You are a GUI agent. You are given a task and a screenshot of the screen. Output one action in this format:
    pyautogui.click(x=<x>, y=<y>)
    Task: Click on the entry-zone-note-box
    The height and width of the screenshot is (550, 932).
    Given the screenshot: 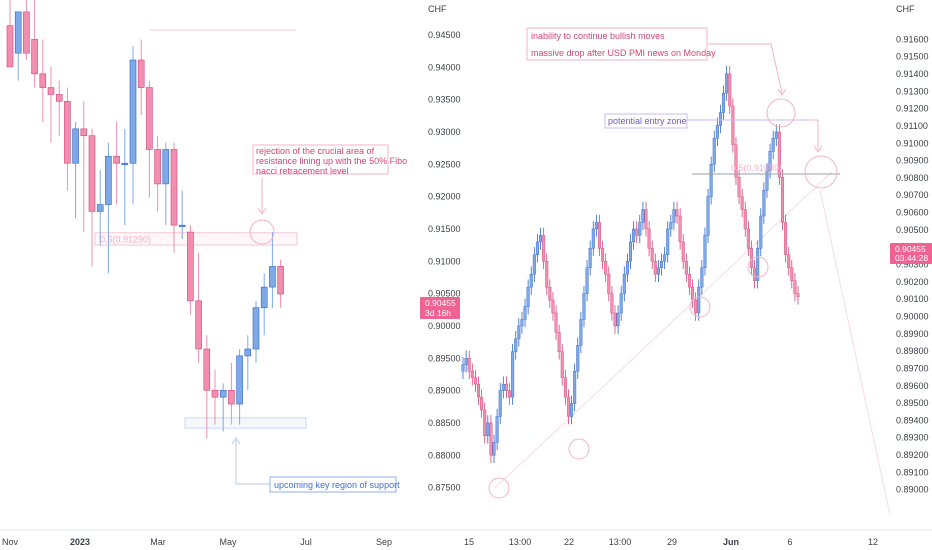 What is the action you would take?
    pyautogui.click(x=646, y=121)
    